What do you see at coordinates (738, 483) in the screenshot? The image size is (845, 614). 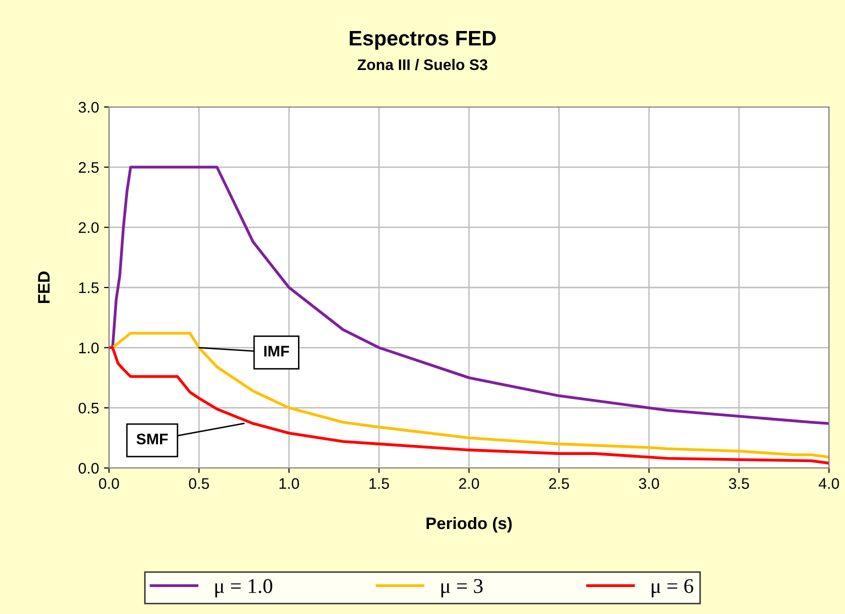 I see `x-tick-label: 3.5` at bounding box center [738, 483].